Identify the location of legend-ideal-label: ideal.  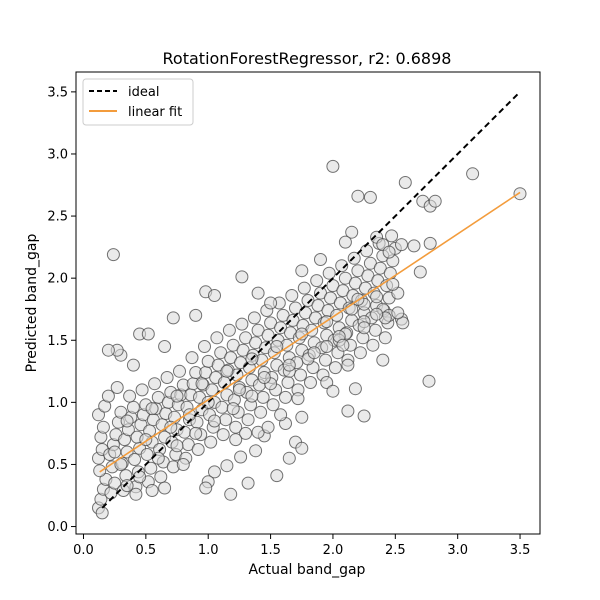
(143, 92).